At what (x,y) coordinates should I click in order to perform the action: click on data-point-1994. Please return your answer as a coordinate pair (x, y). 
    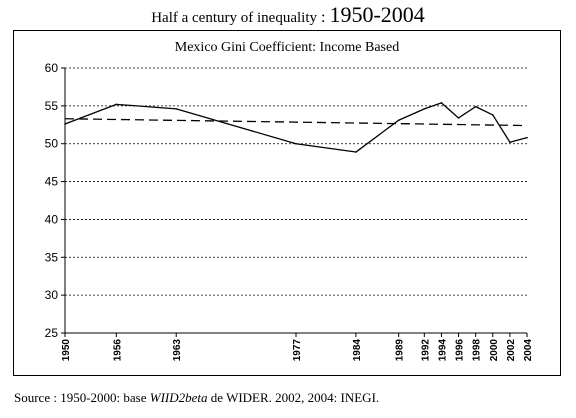
    Looking at the image, I should click on (441, 103).